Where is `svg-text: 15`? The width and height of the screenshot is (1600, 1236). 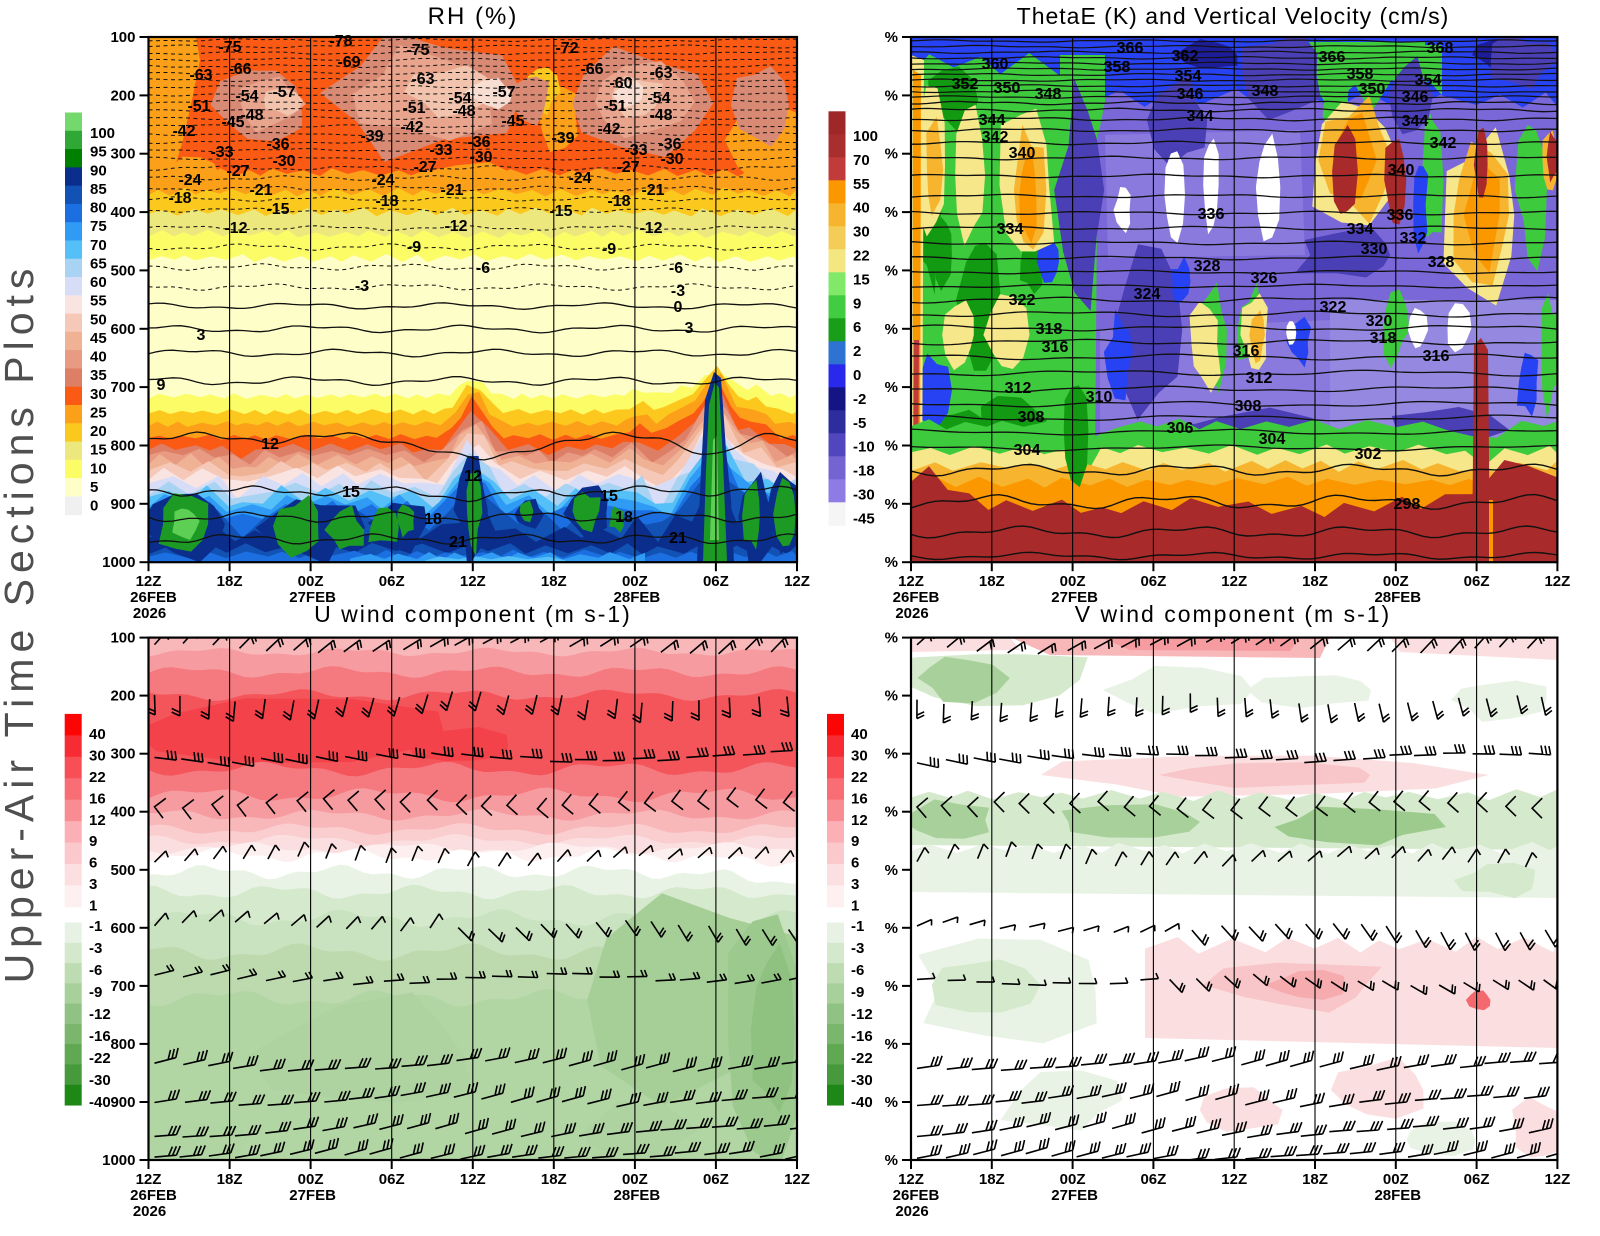 svg-text: 15 is located at coordinates (609, 496).